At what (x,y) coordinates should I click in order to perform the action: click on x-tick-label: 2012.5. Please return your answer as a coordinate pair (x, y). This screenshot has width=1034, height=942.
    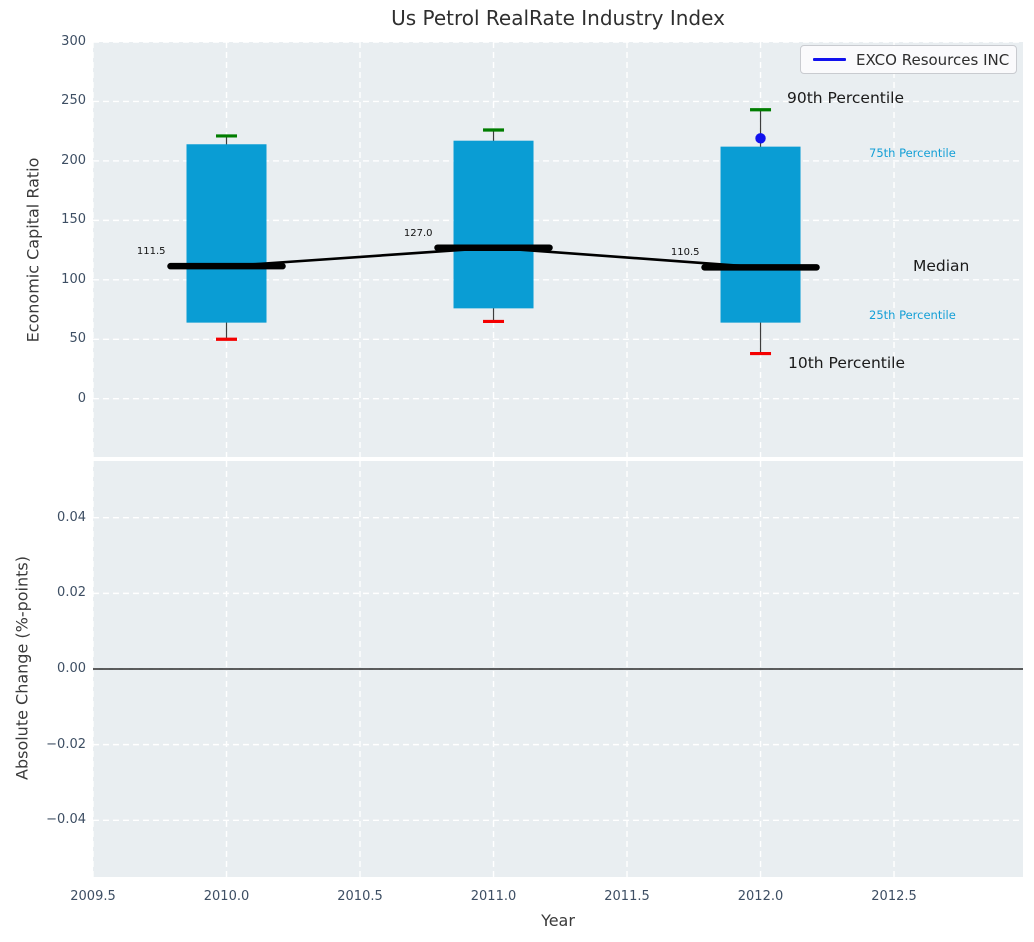
    Looking at the image, I should click on (894, 896).